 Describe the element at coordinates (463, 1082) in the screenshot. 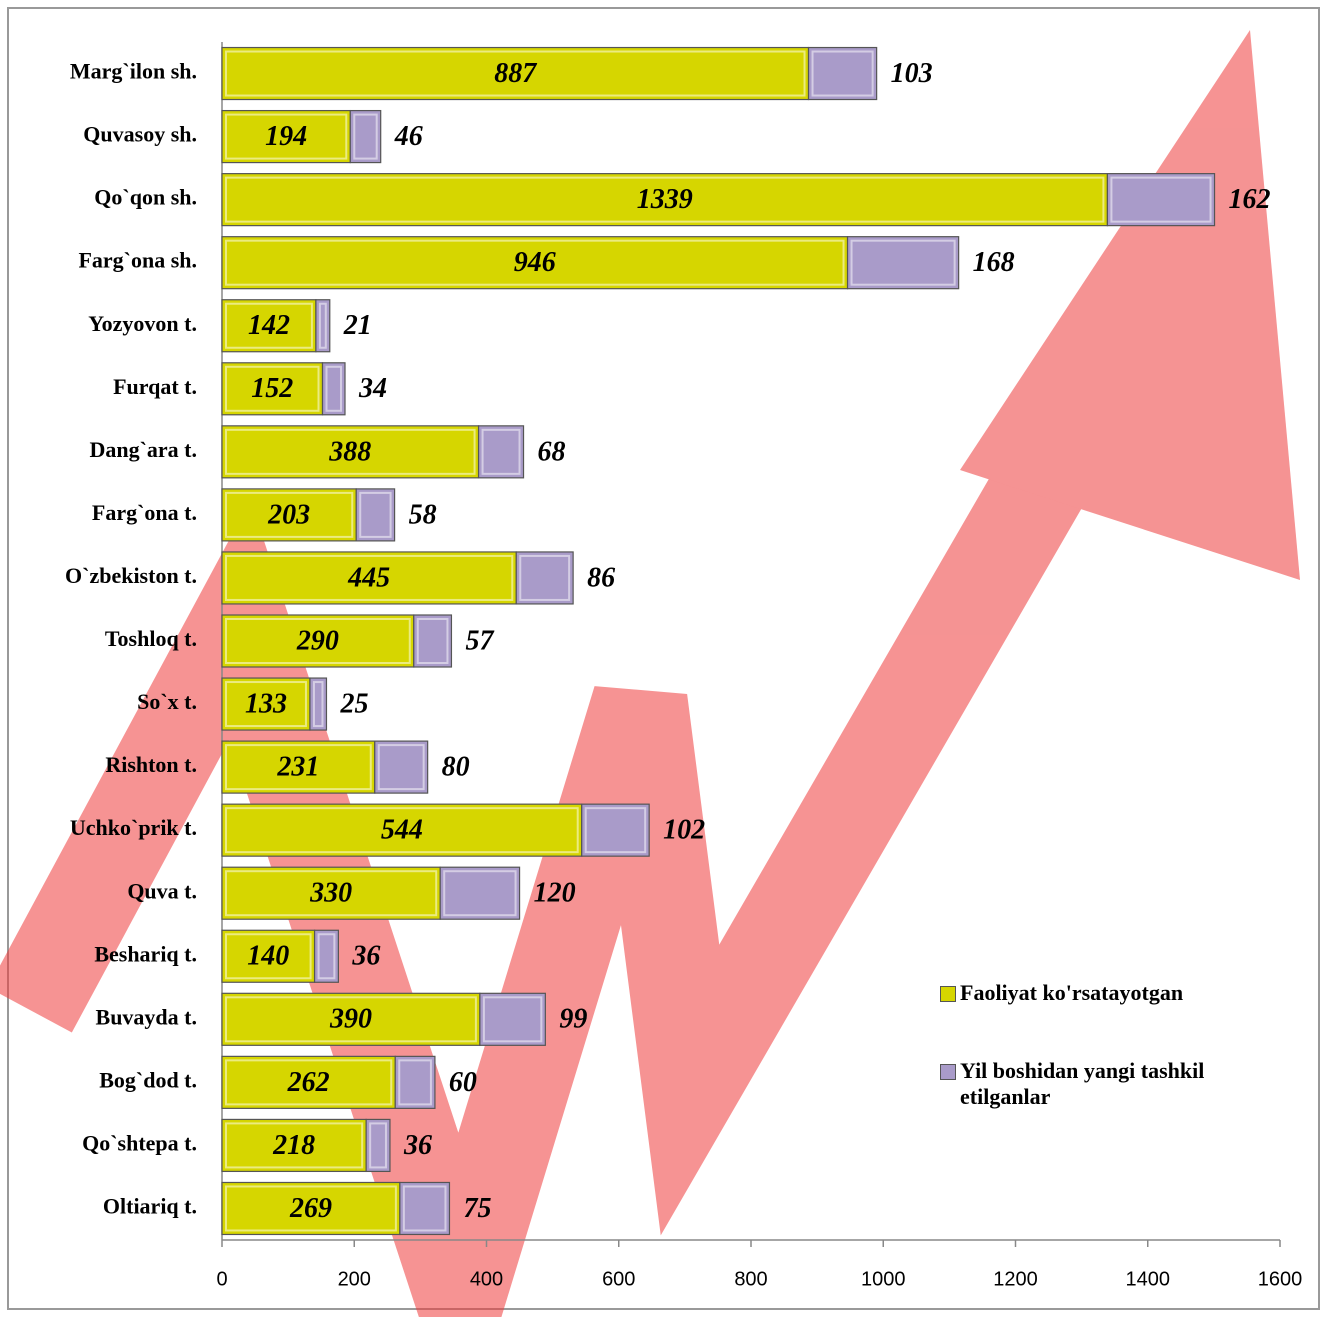

I see `value-label: 60` at that location.